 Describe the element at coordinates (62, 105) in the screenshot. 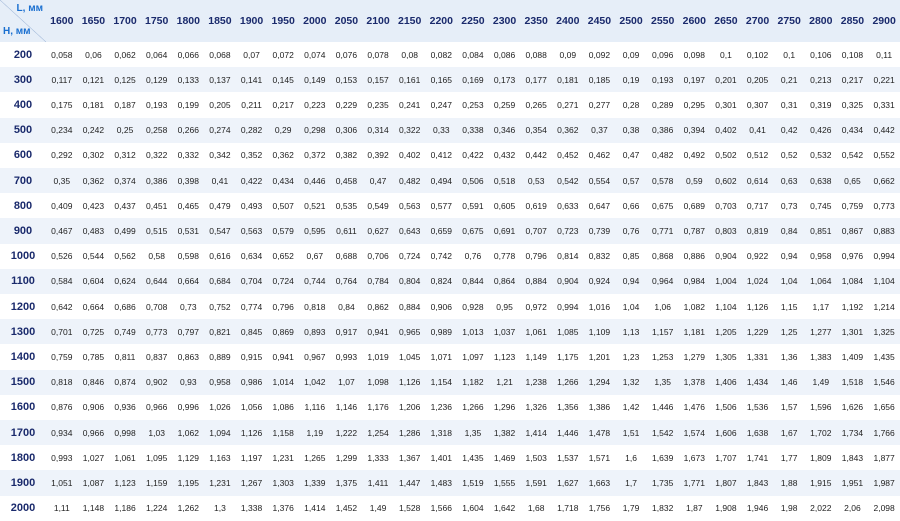

I see `table-cell: 0,175` at that location.